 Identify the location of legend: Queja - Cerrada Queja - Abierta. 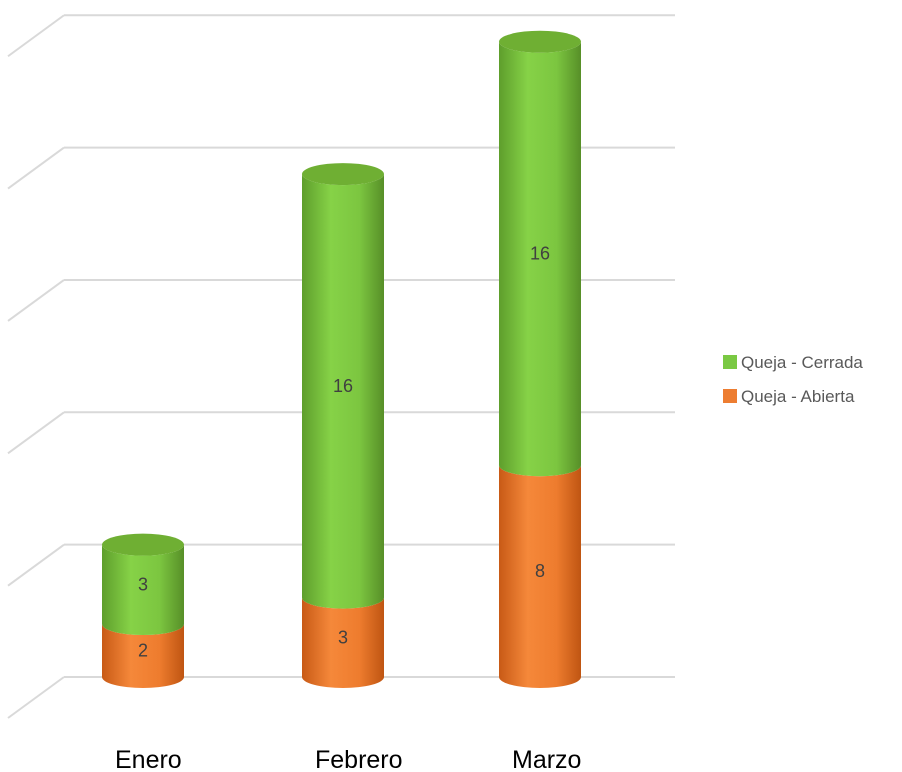
(793, 379).